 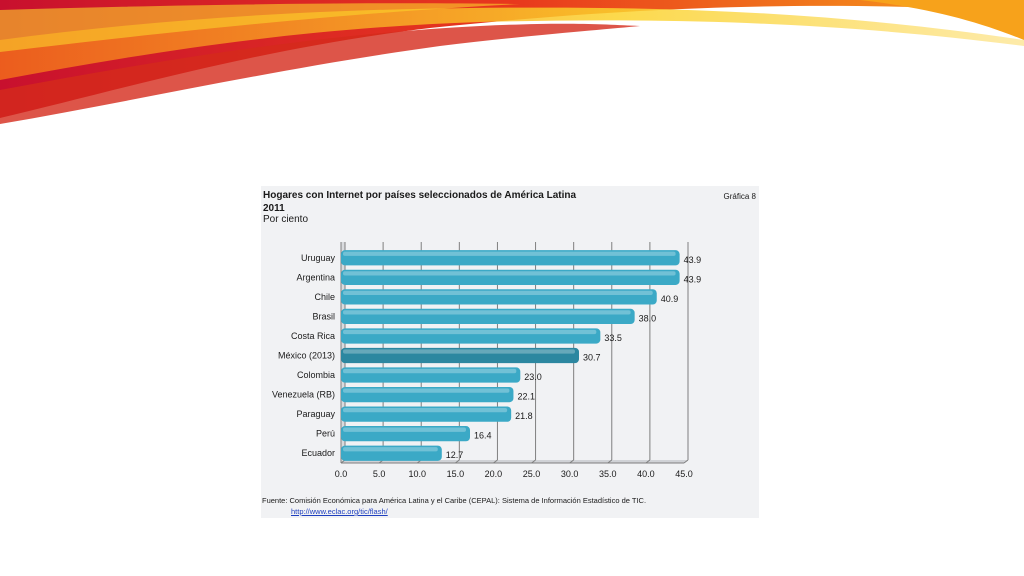 What do you see at coordinates (315, 277) in the screenshot?
I see `category-label: Argentina` at bounding box center [315, 277].